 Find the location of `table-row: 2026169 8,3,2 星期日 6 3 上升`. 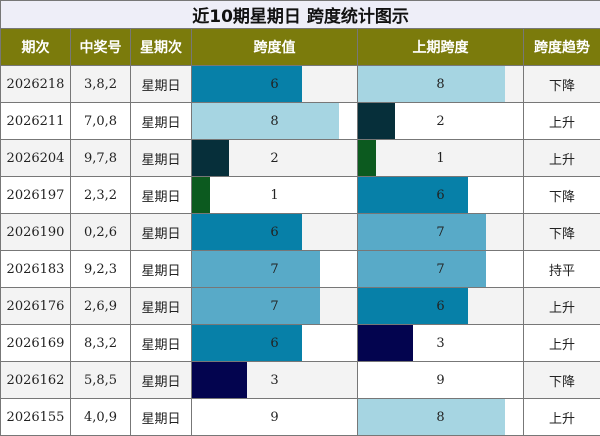

table-row: 2026169 8,3,2 星期日 6 3 上升 is located at coordinates (300, 343).